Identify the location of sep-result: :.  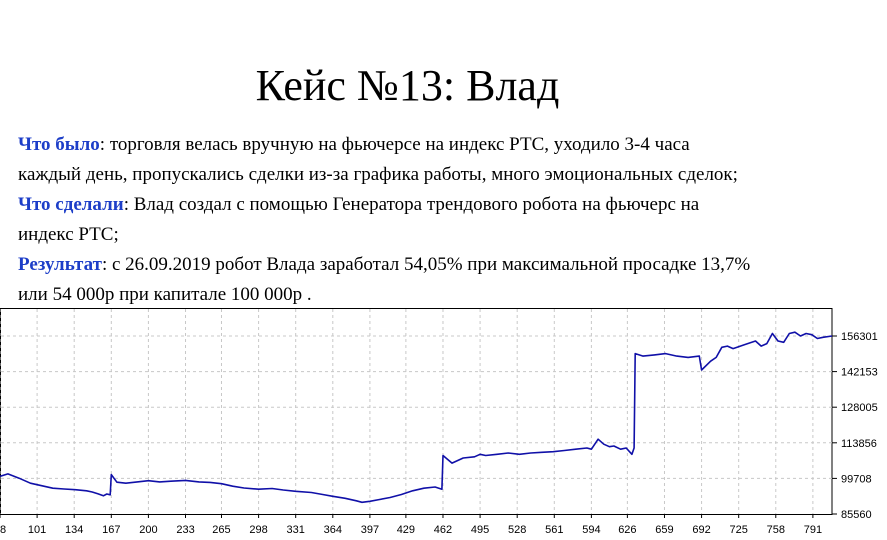
(104, 264).